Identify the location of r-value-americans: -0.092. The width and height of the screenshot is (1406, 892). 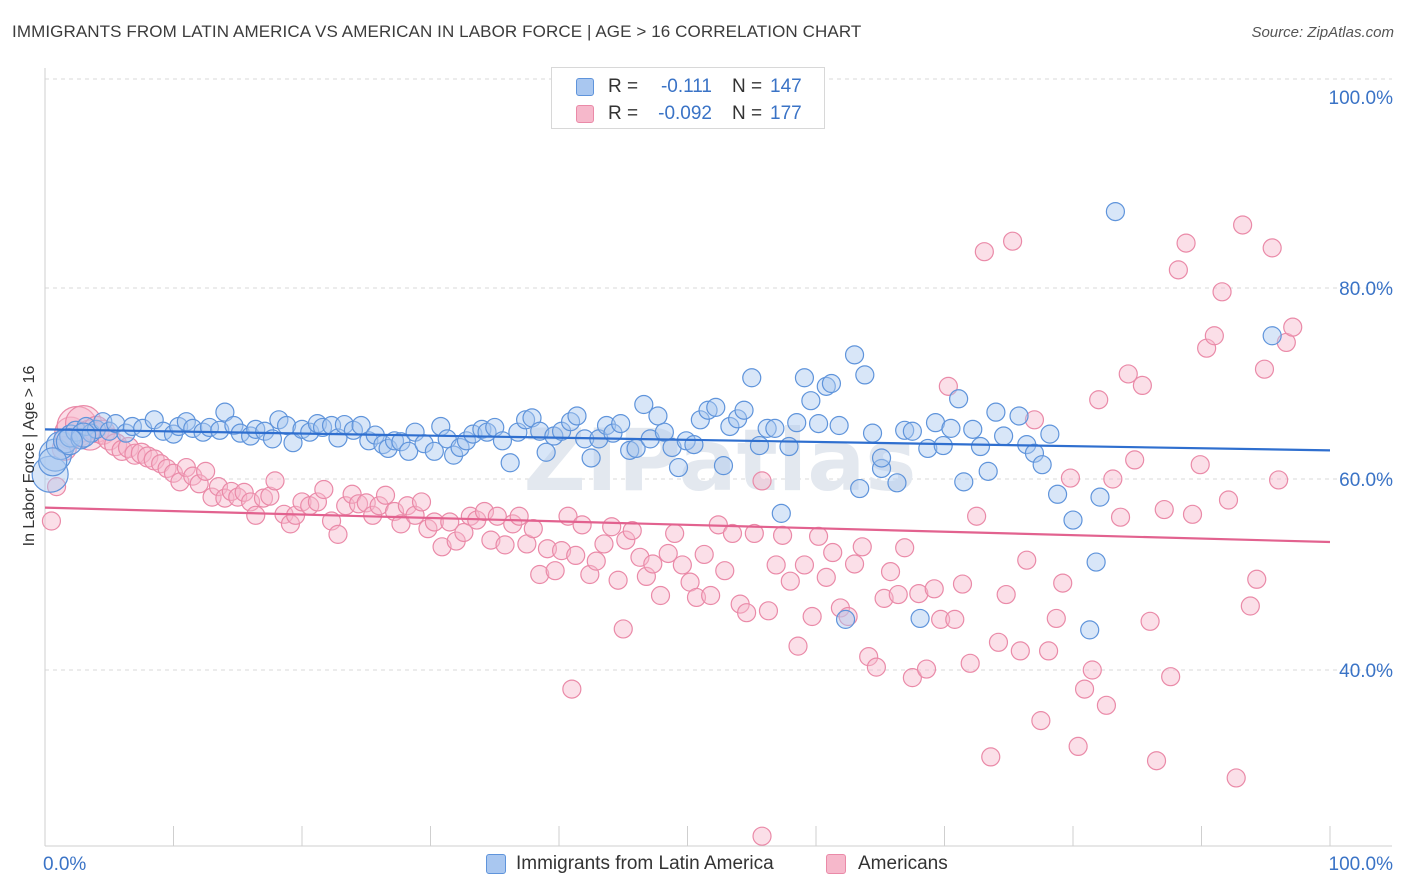
(685, 113).